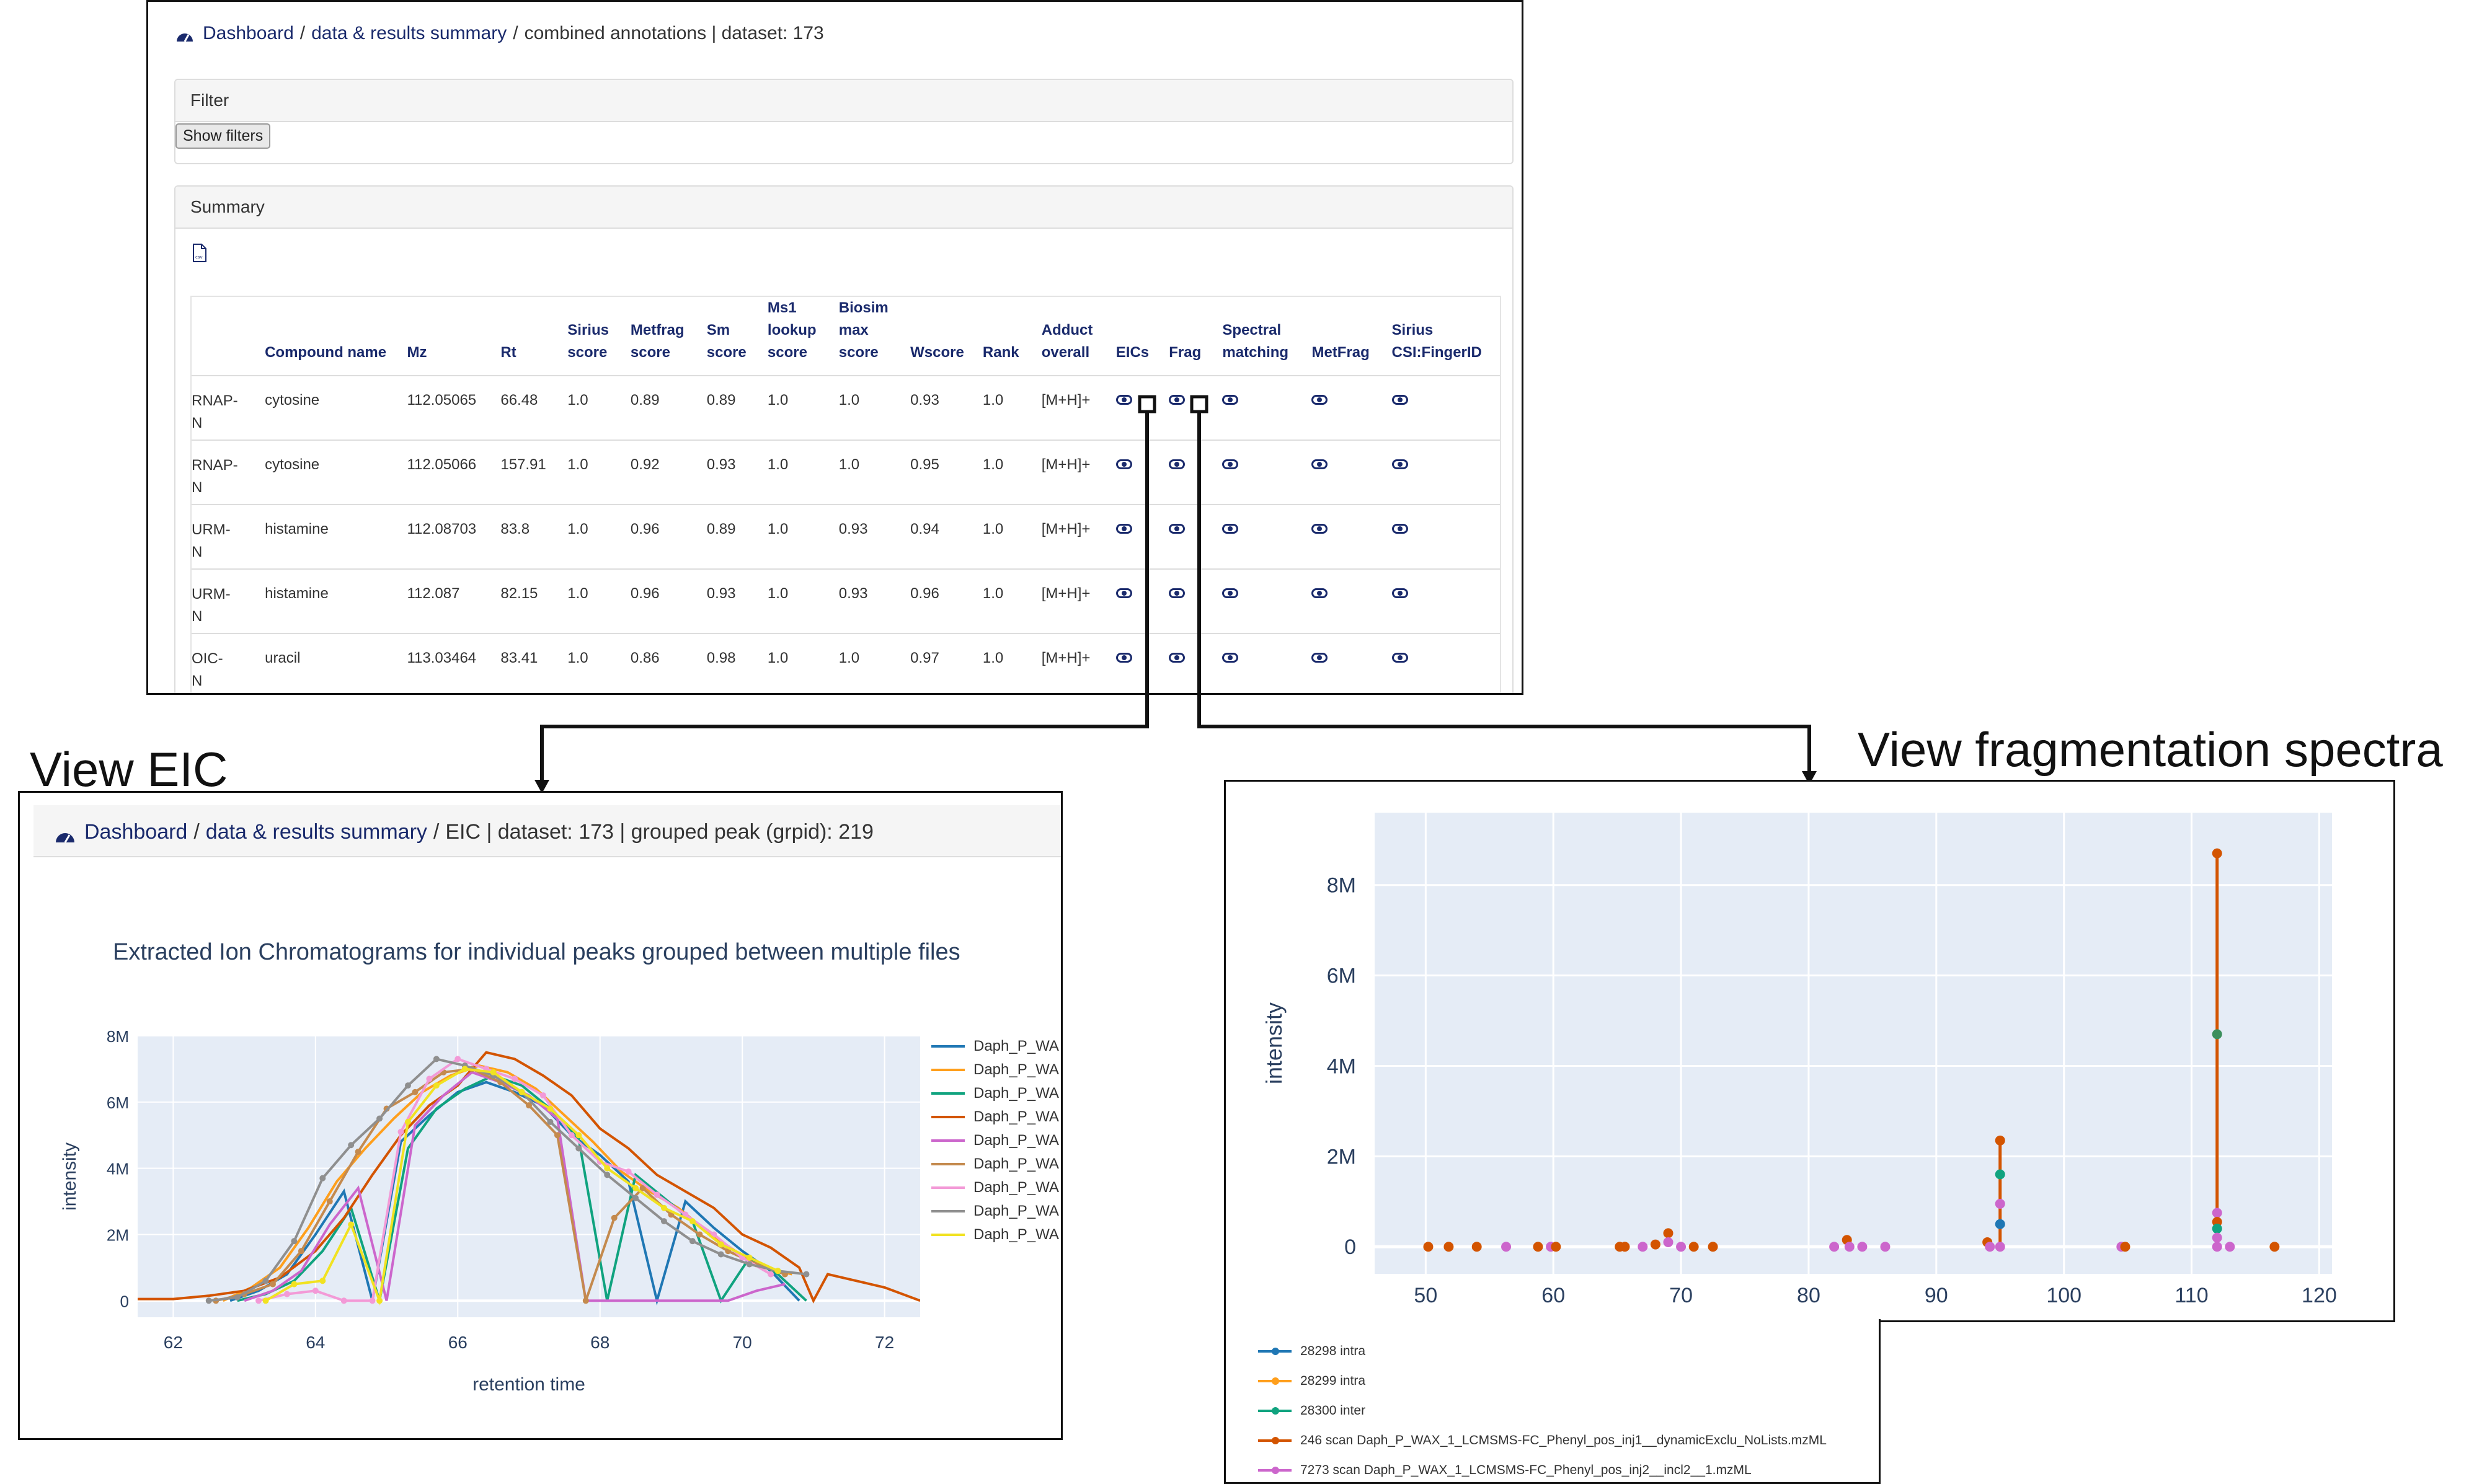 The height and width of the screenshot is (1484, 2487). I want to click on table-cell: cytosine, so click(293, 464).